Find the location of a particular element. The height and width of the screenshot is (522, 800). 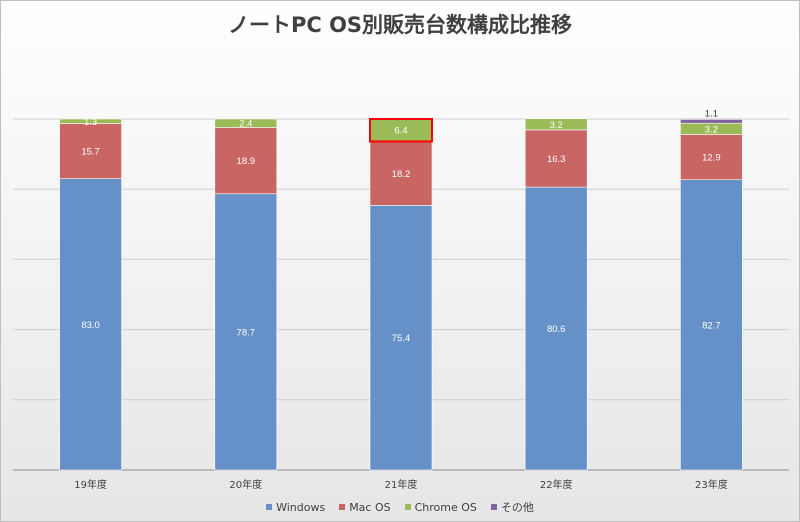

data-label: 1.3 is located at coordinates (90, 122).